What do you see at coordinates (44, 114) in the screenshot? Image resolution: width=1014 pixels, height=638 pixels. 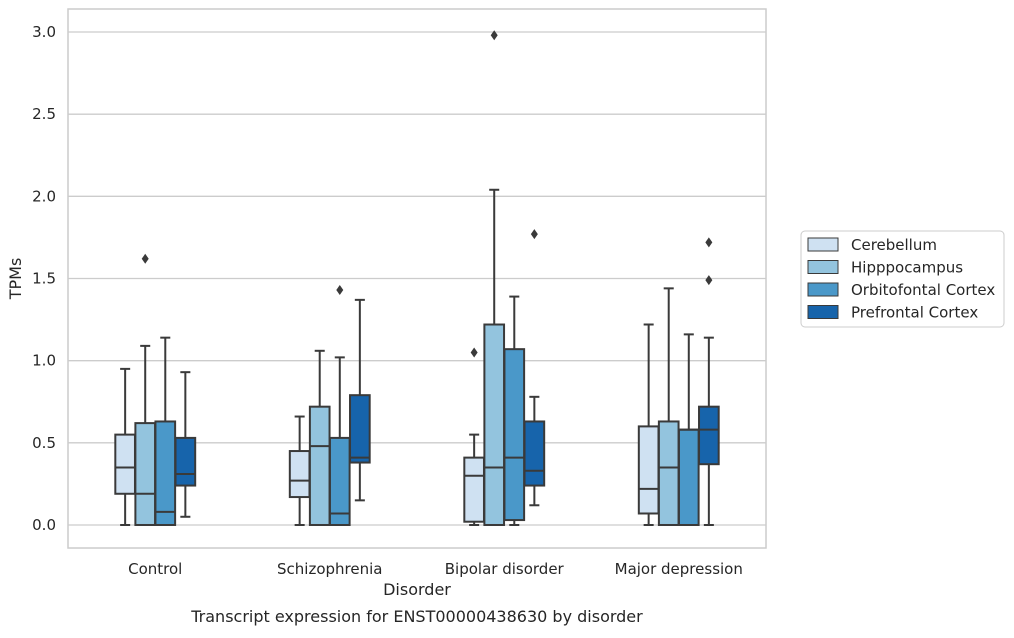 I see `y-tick-label: 2.5` at bounding box center [44, 114].